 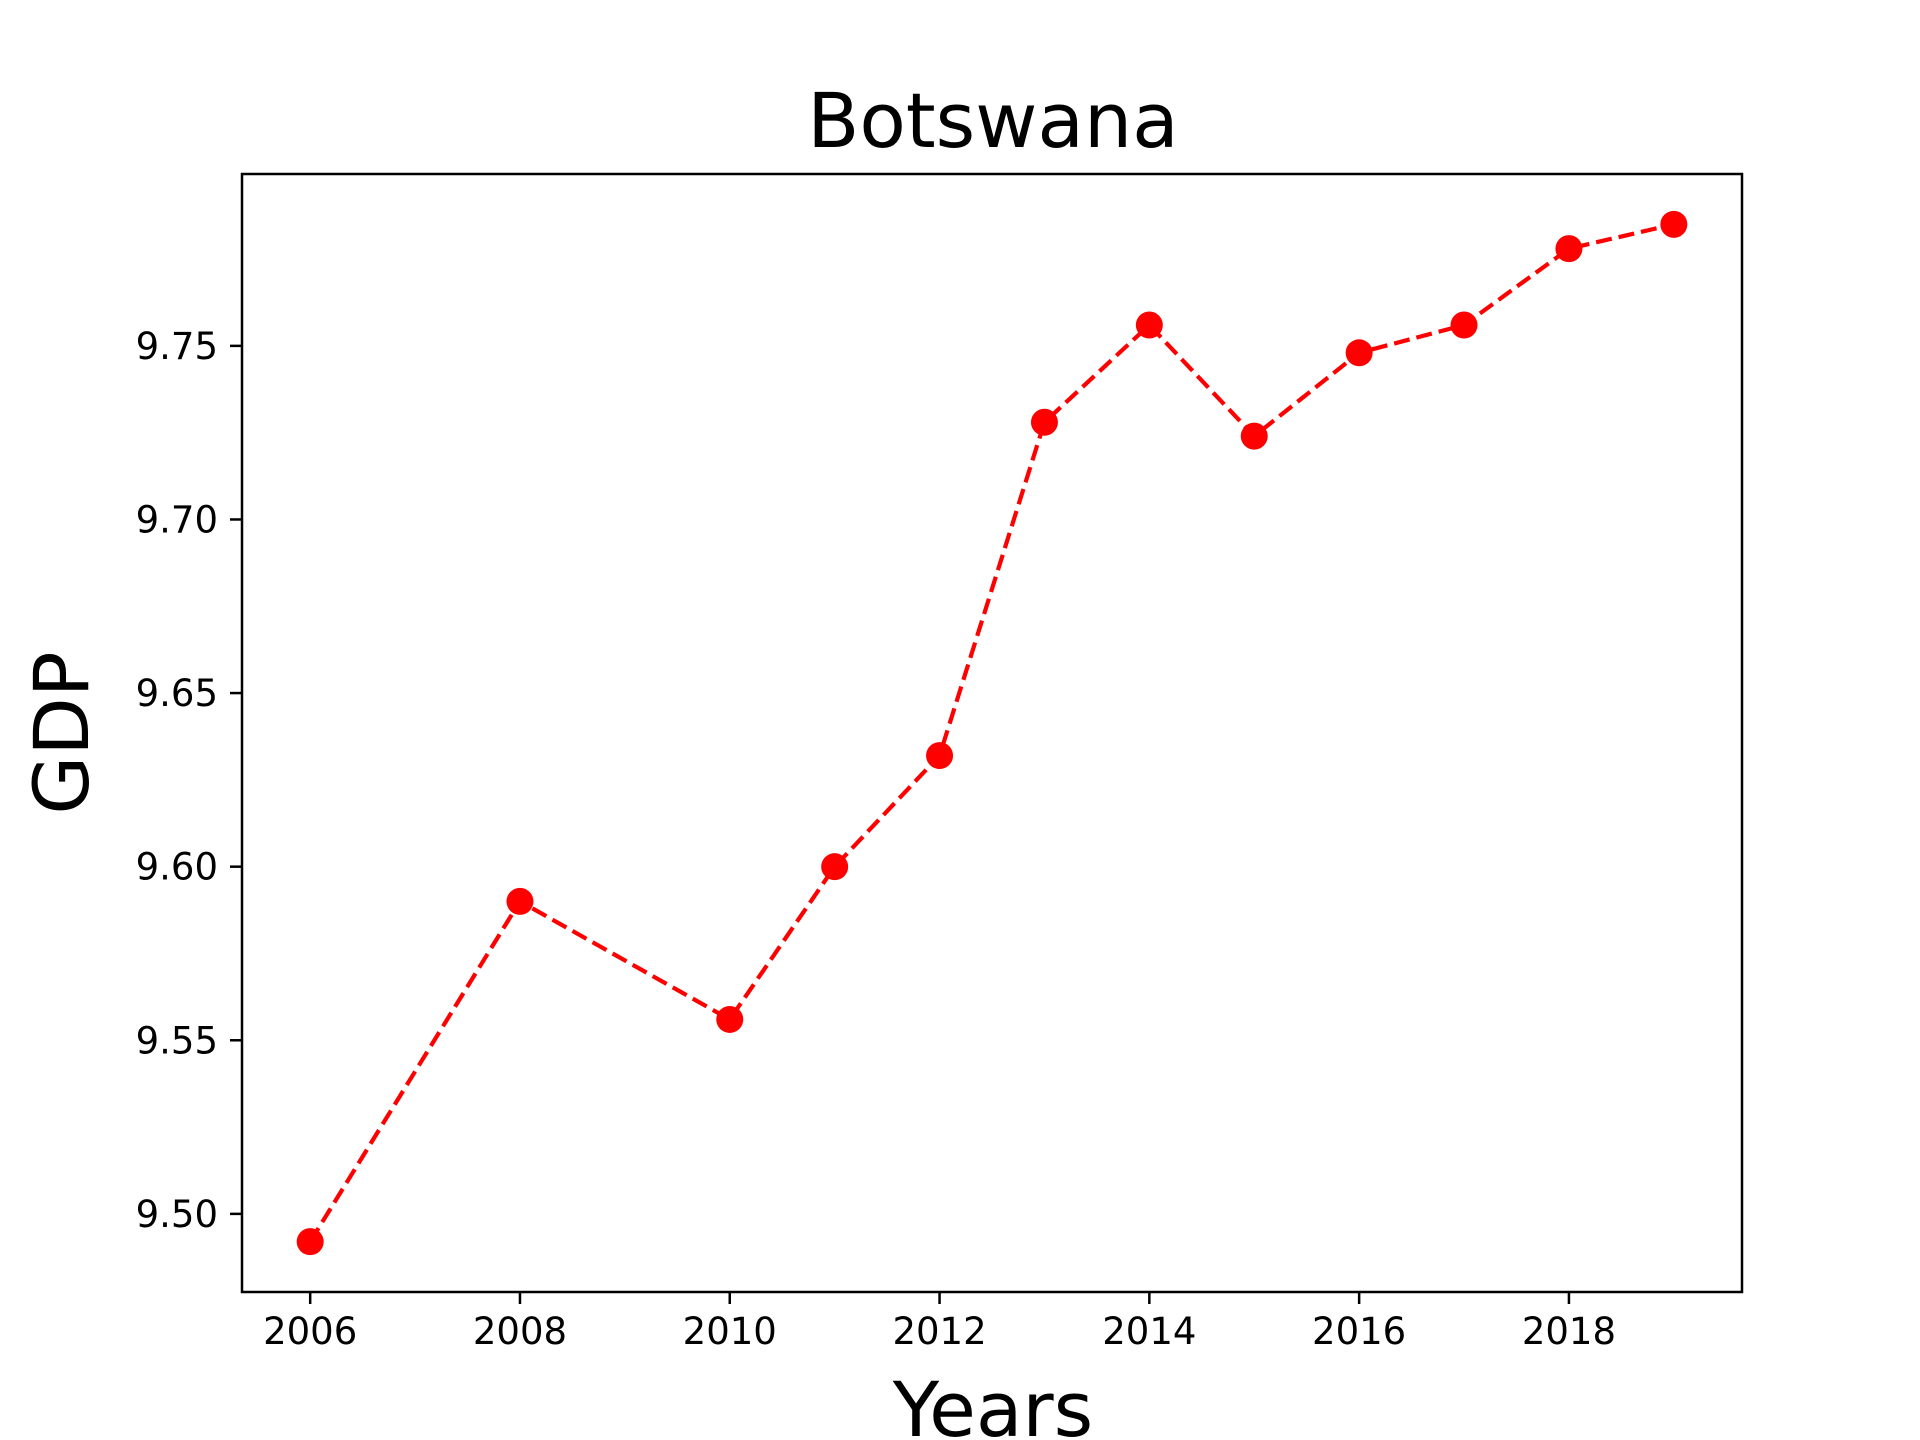 I want to click on x-axis-label: Years, so click(x=993, y=1402).